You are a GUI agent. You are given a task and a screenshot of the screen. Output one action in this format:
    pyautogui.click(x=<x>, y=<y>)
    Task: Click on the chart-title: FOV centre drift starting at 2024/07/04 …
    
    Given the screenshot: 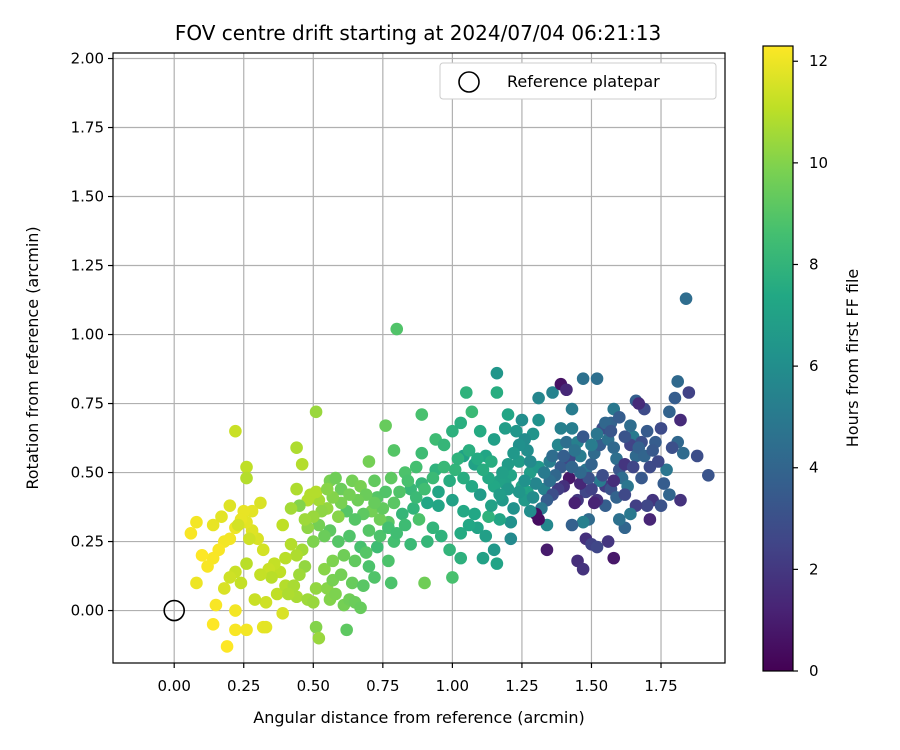 What is the action you would take?
    pyautogui.click(x=418, y=33)
    